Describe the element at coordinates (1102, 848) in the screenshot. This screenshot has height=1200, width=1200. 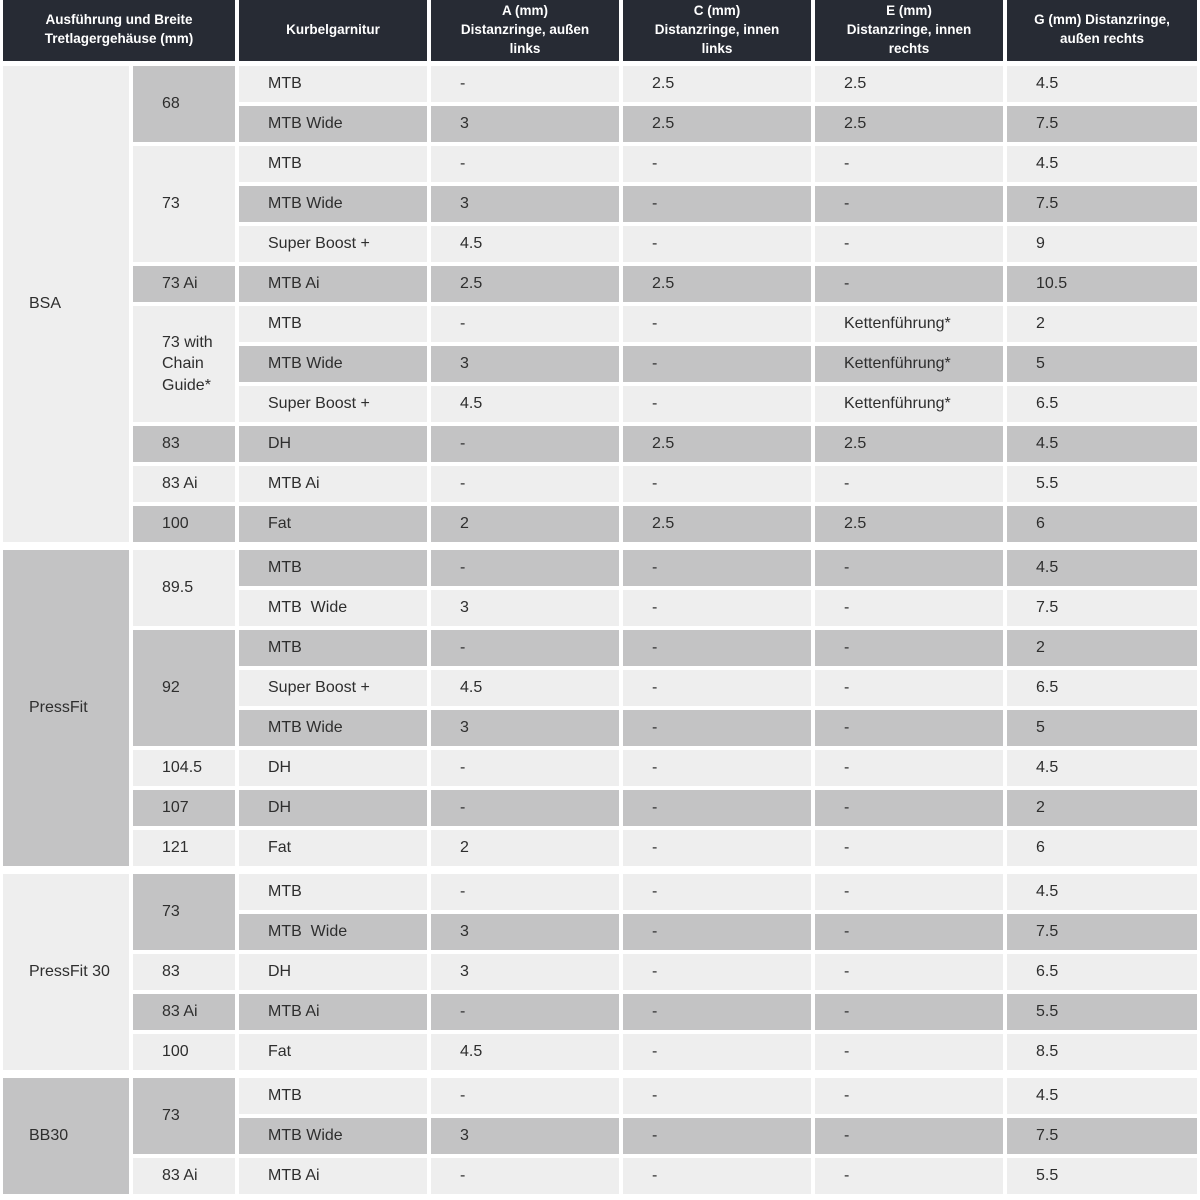
I see `value-g-cell: 6` at that location.